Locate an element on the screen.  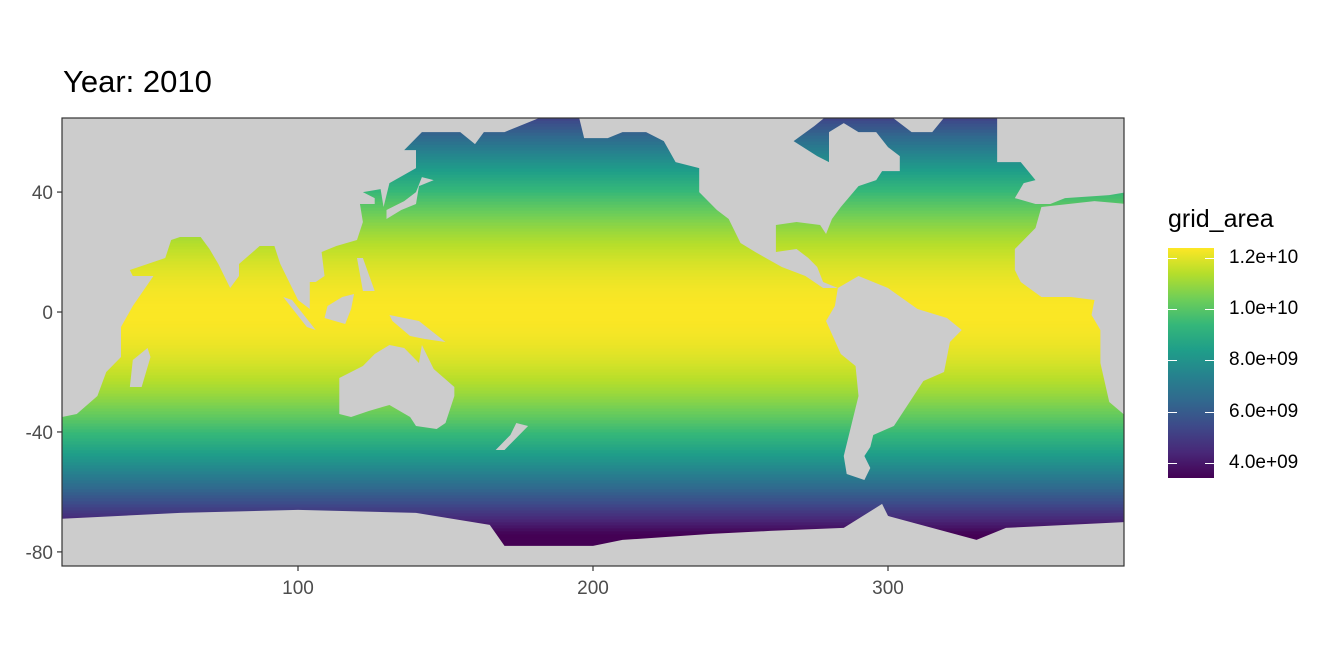
land-antarctica is located at coordinates (593, 534).